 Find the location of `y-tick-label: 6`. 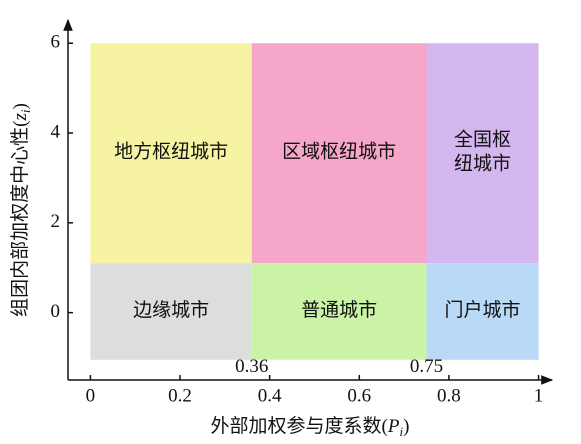

y-tick-label: 6 is located at coordinates (56, 42).